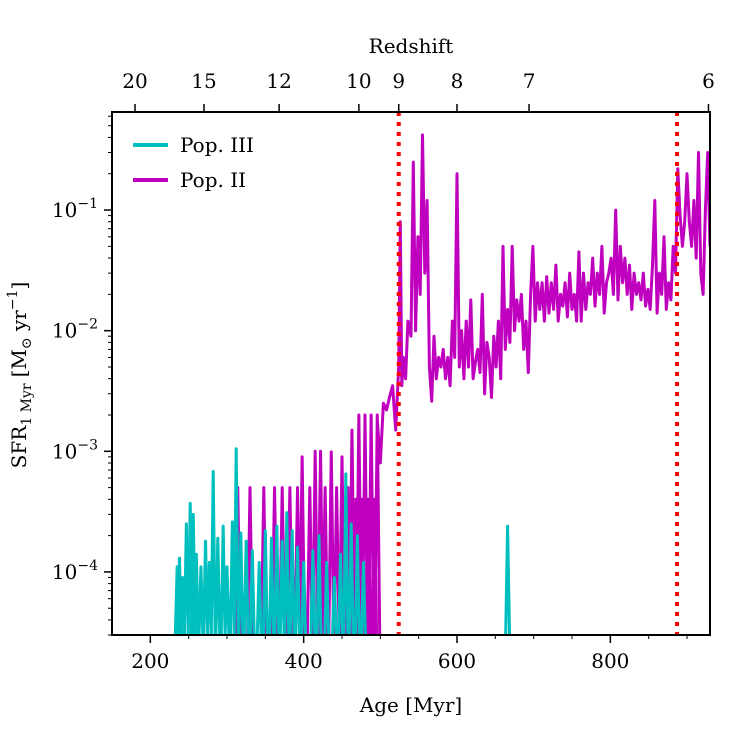 Image resolution: width=748 pixels, height=748 pixels. Describe the element at coordinates (150, 661) in the screenshot. I see `x-tick-label-0: 200` at that location.